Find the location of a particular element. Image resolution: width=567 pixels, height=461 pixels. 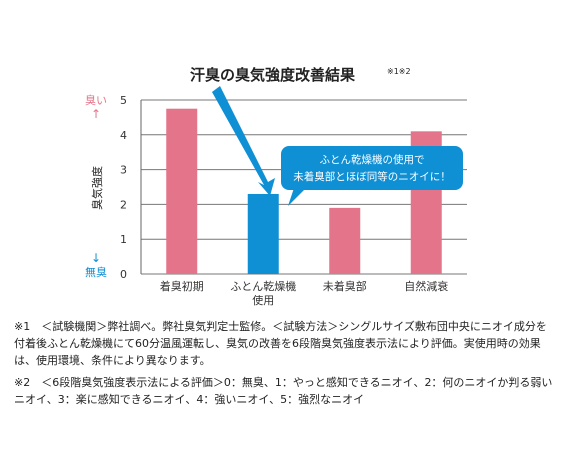

x-tick-label: 着臭初期 is located at coordinates (182, 286).